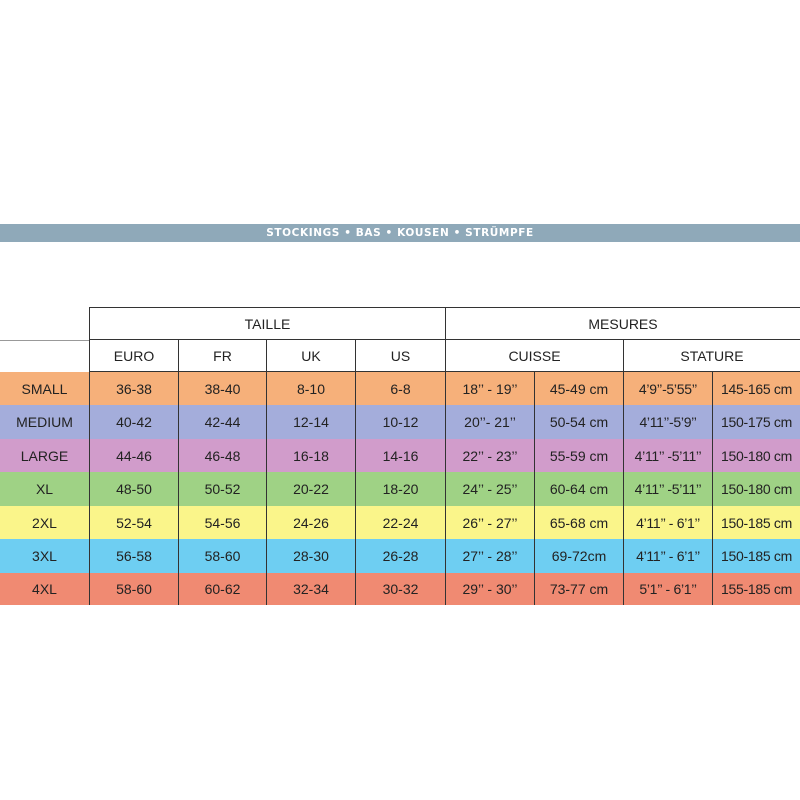  What do you see at coordinates (489, 422) in the screenshot?
I see `cuisse-inches: 20’’- 21’’` at bounding box center [489, 422].